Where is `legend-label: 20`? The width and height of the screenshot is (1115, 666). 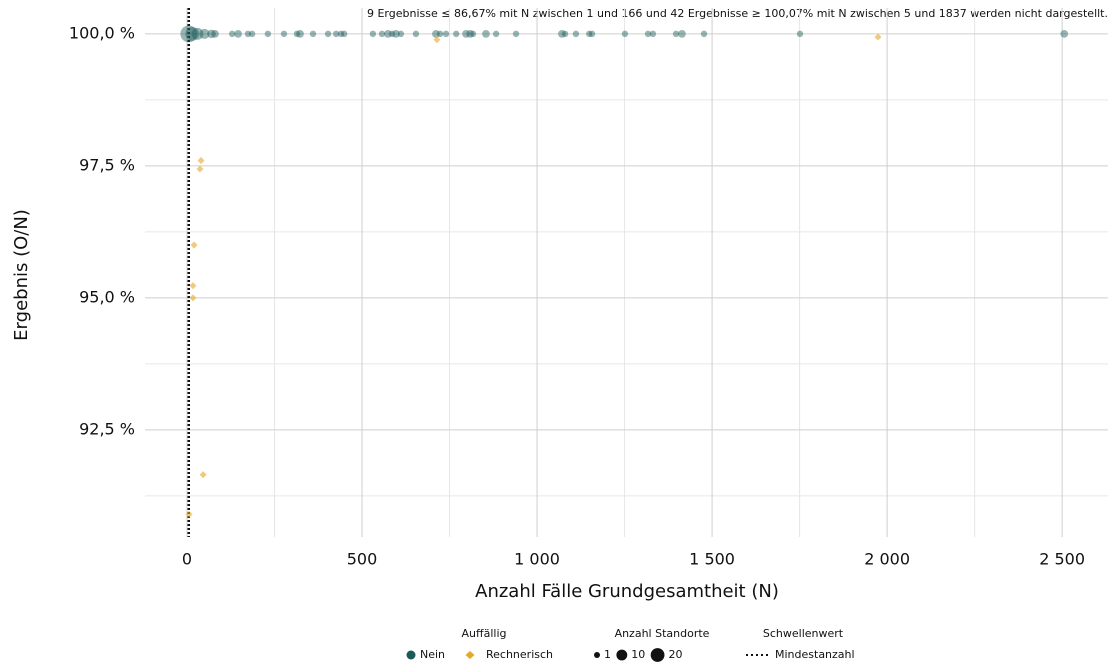
legend-label: 20 is located at coordinates (675, 654).